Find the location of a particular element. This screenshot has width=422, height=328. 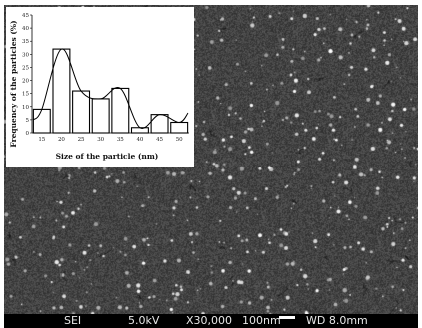

y-tick-label: 20 is located at coordinates (25, 82).